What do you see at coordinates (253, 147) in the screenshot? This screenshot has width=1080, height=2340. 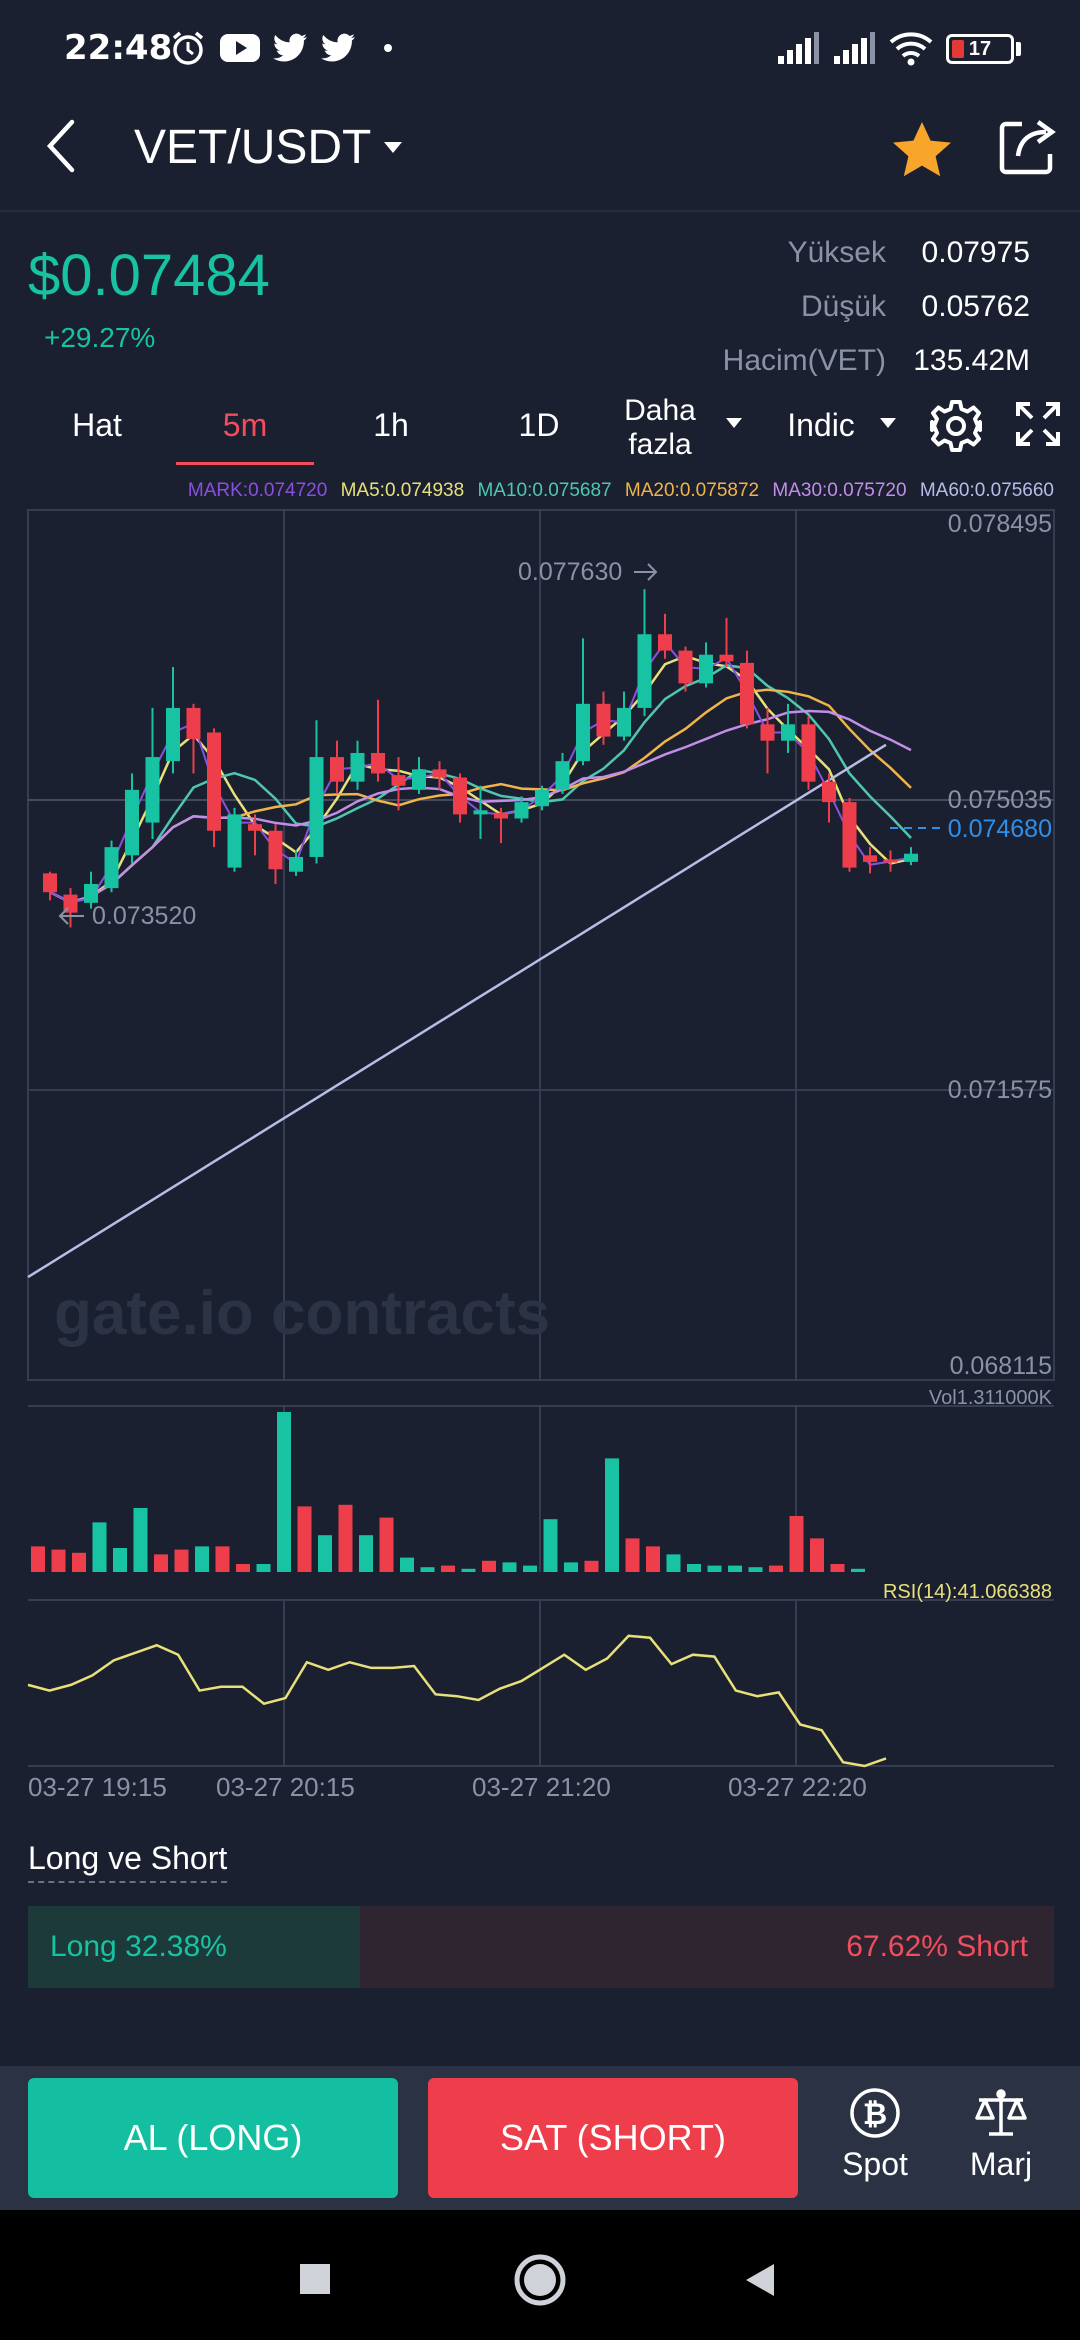 I see `pair-title: VET/USDT` at bounding box center [253, 147].